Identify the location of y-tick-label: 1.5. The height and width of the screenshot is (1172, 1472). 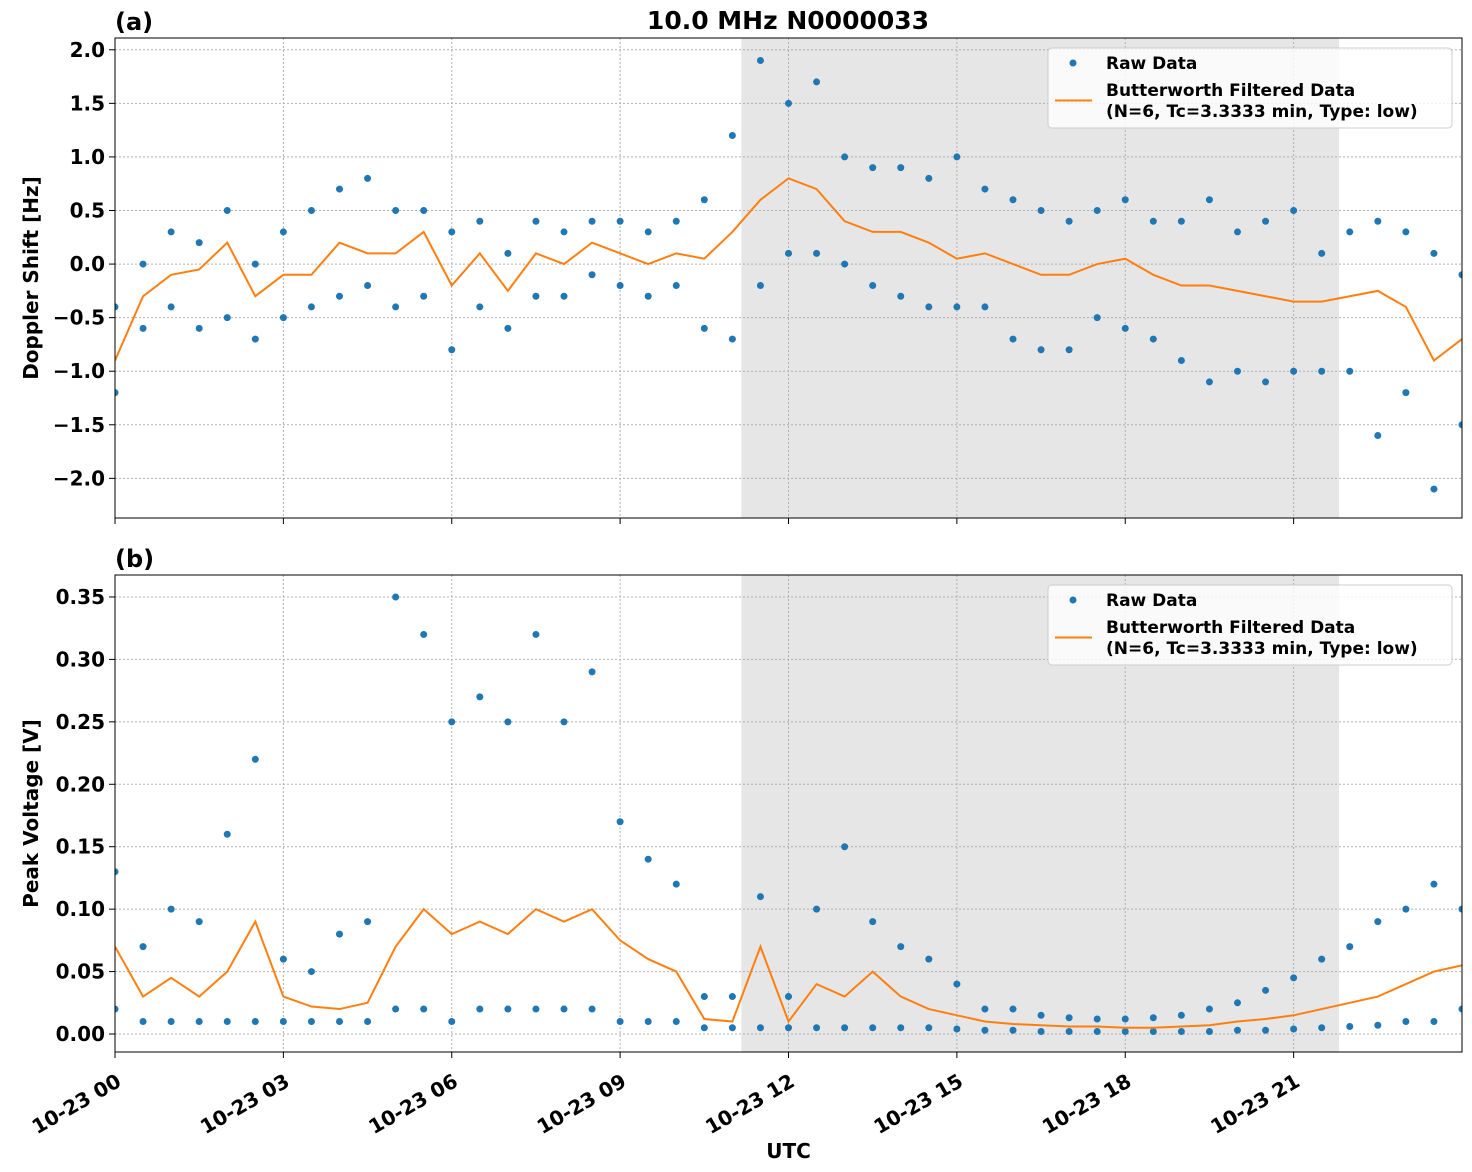
(87, 103).